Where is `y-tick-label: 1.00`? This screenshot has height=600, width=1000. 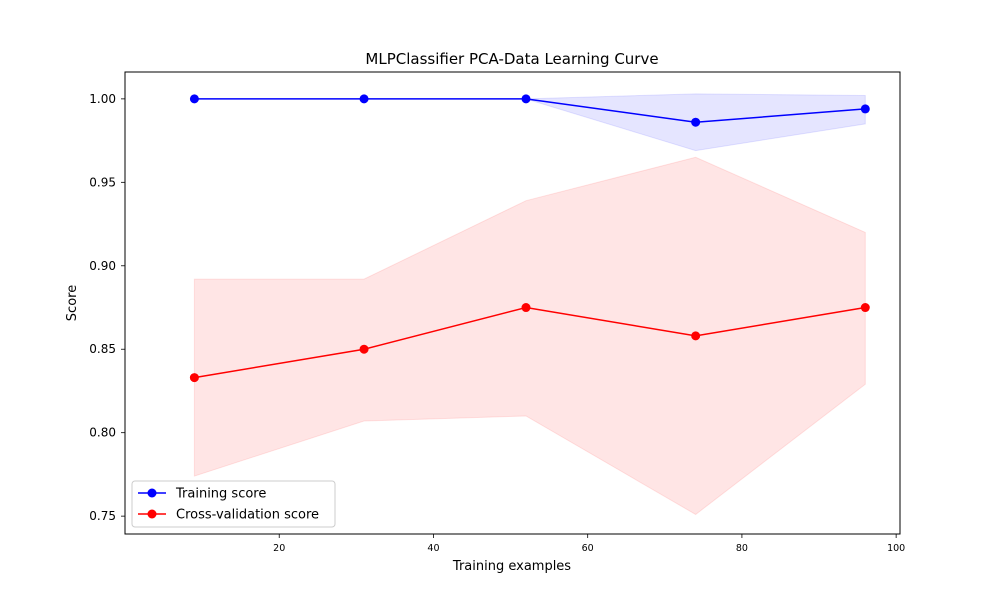
y-tick-label: 1.00 is located at coordinates (102, 99).